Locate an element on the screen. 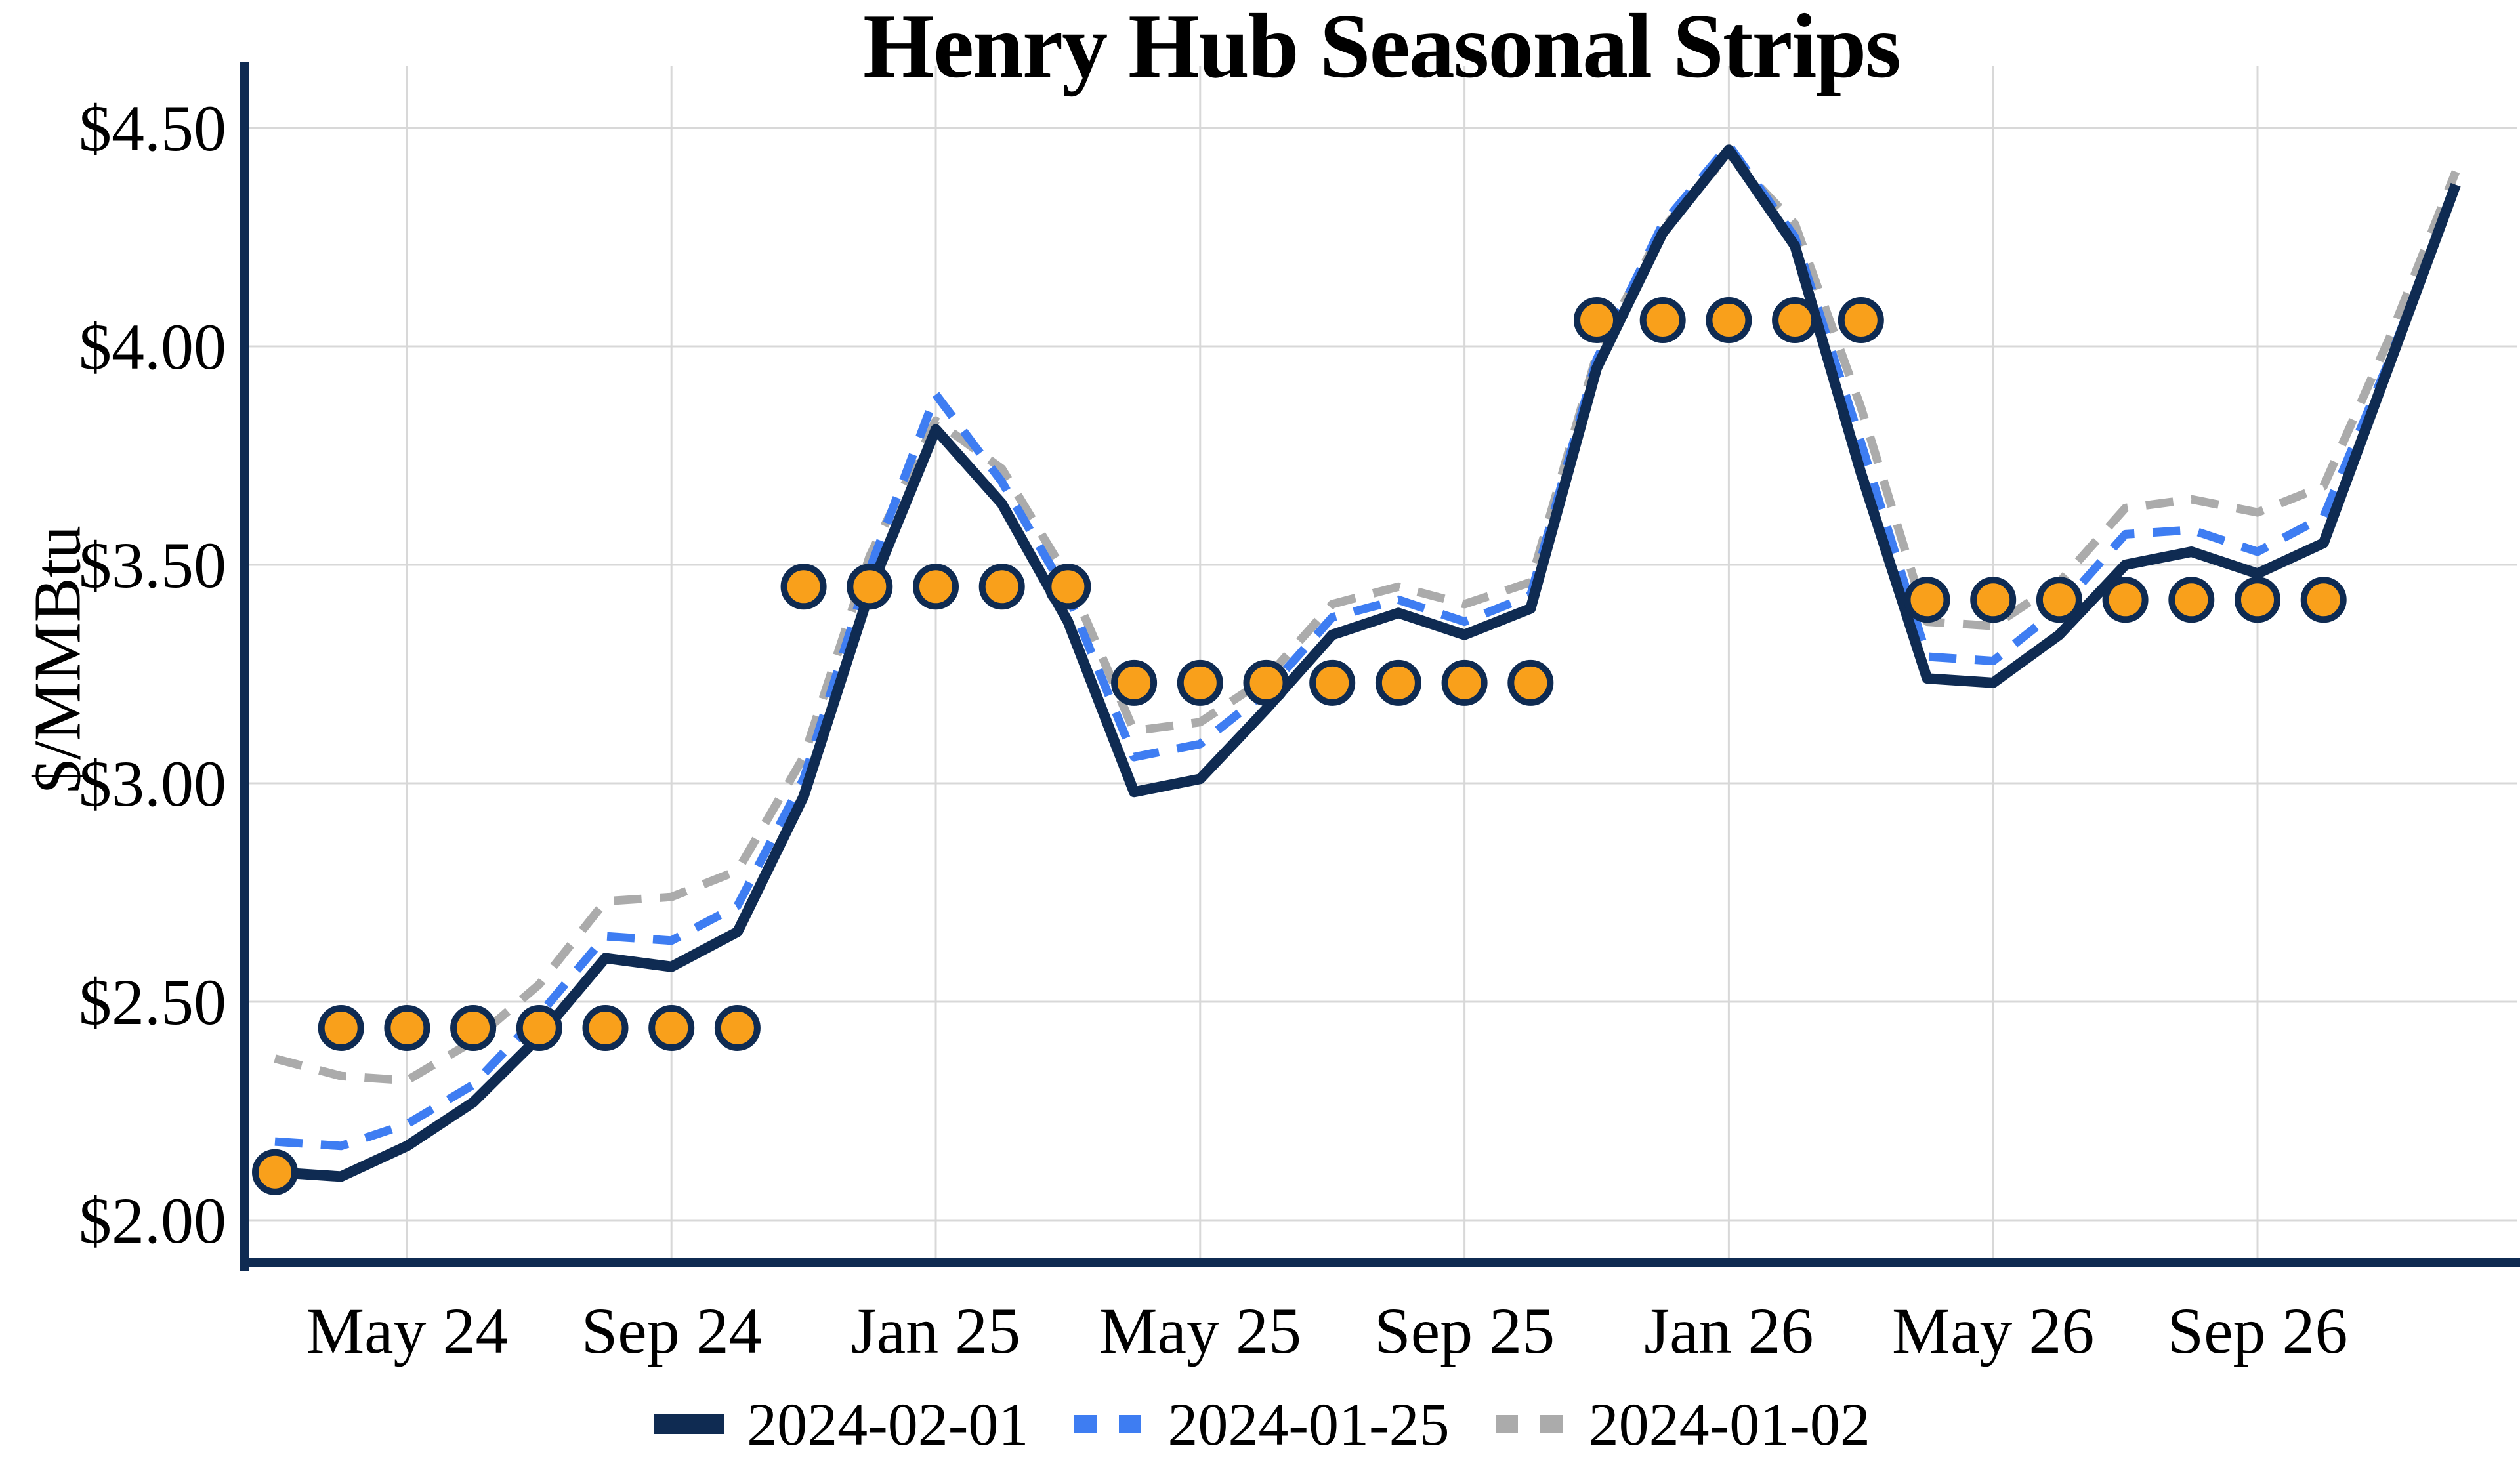 The width and height of the screenshot is (2520, 1480). y-axis-title: $/MMBtu is located at coordinates (57, 659).